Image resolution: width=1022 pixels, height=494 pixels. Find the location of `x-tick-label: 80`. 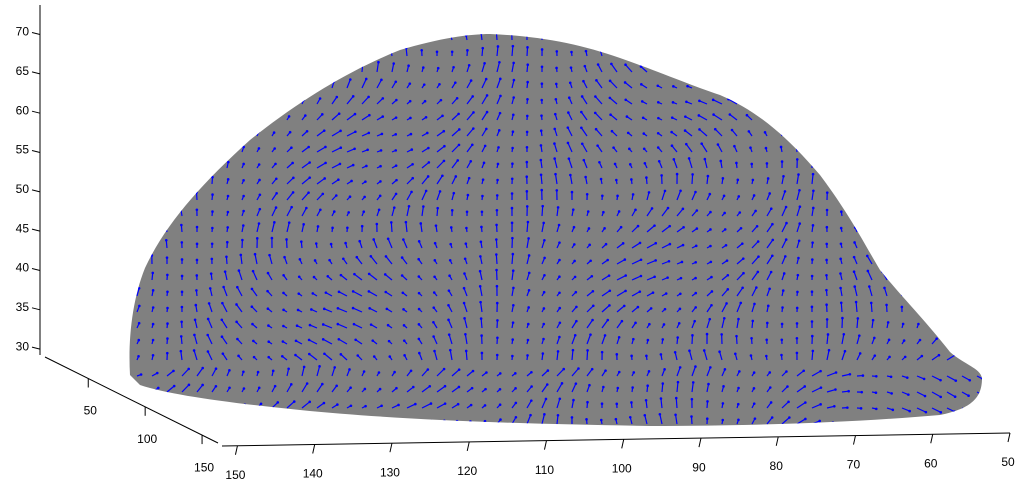

x-tick-label: 80 is located at coordinates (777, 466).